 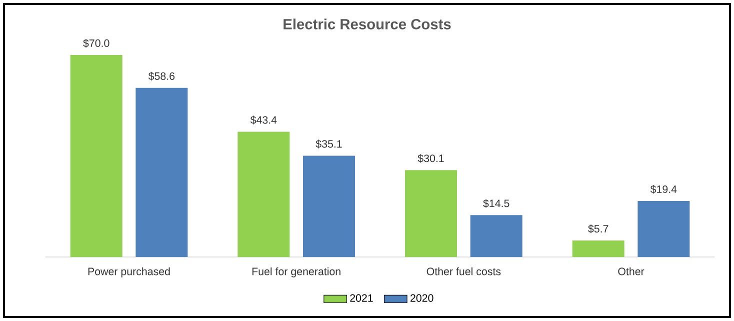 I want to click on x-tick-label: Power purchased, so click(x=129, y=272).